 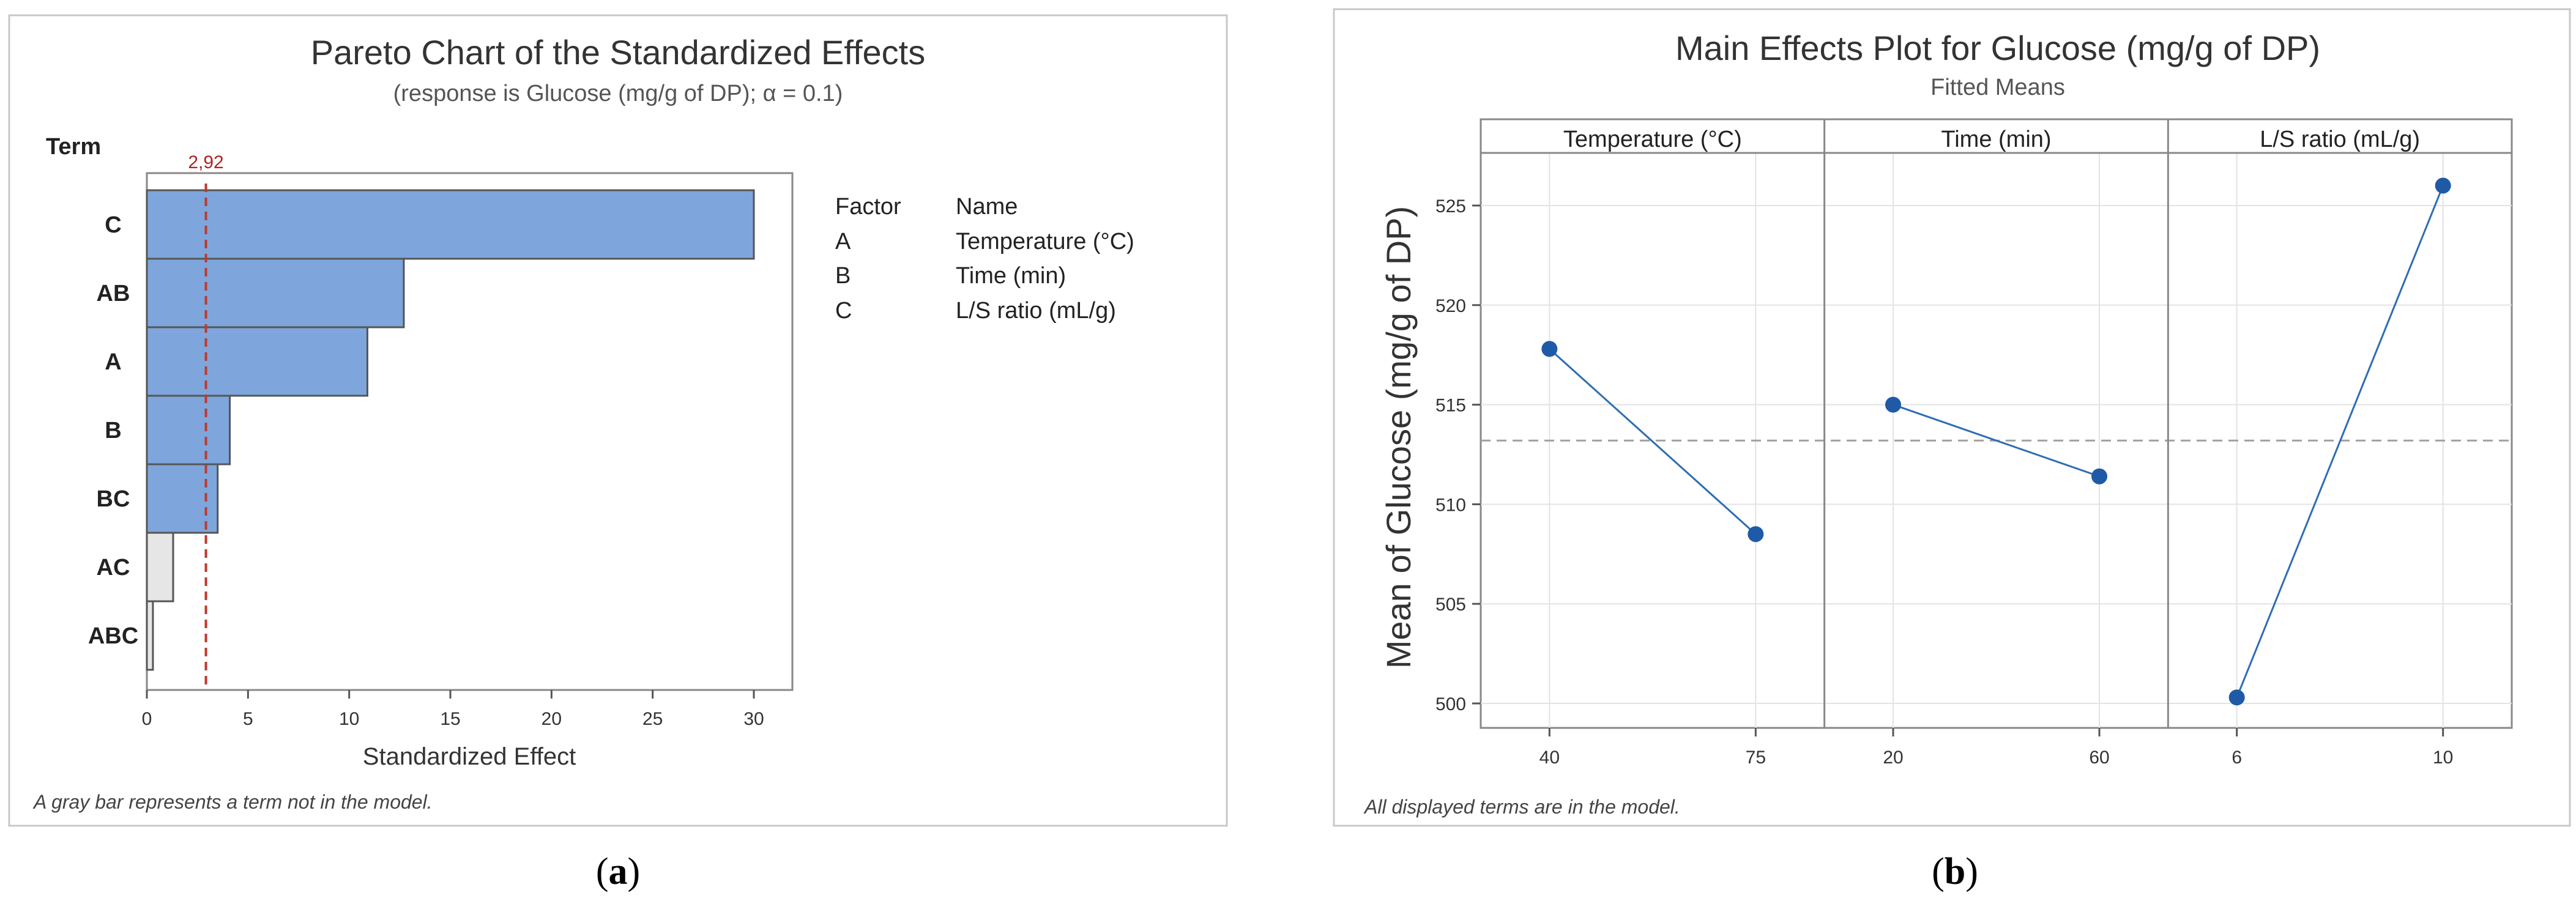 I want to click on legend-factor-a: A, so click(x=843, y=241).